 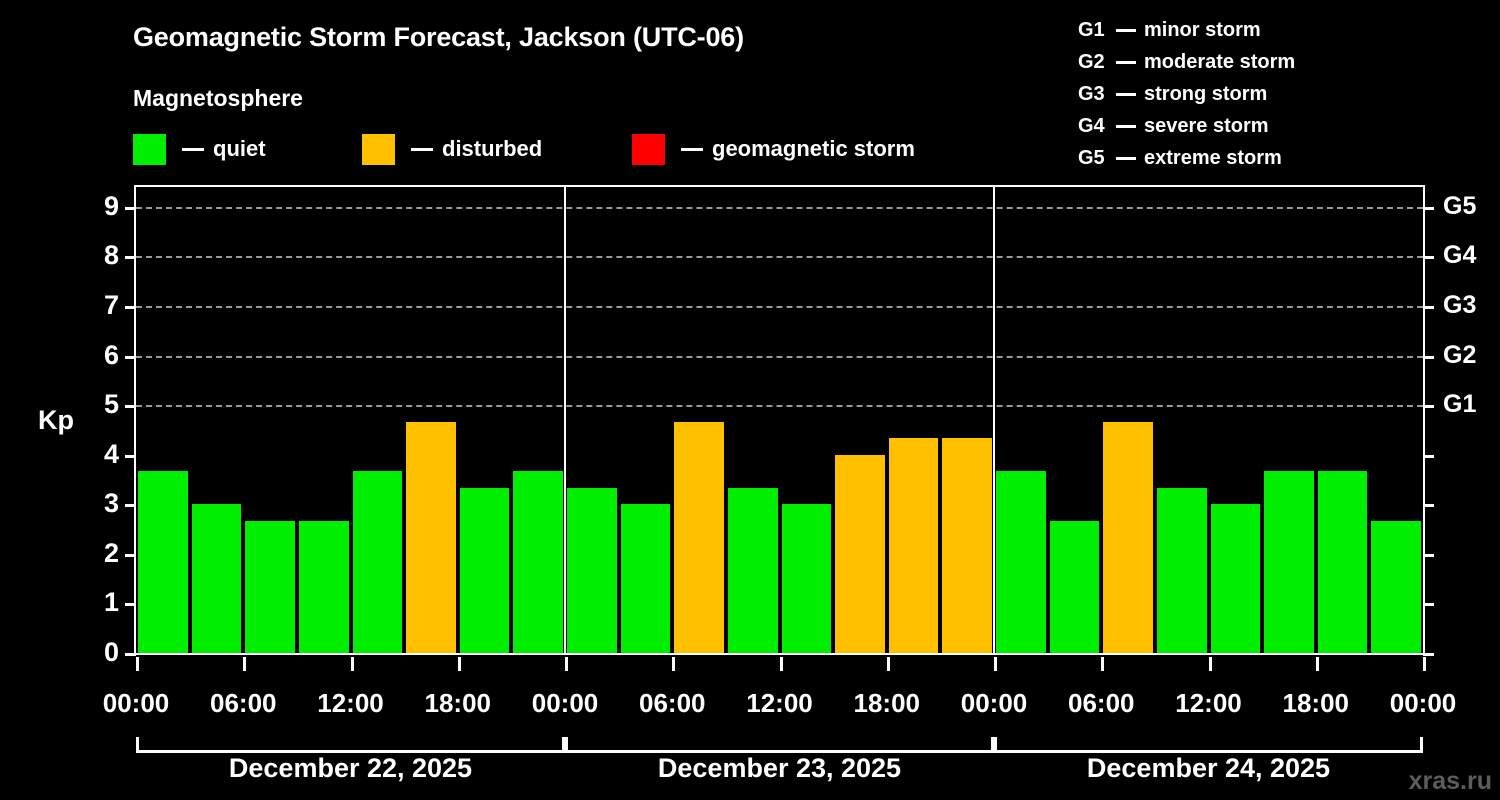 What do you see at coordinates (565, 703) in the screenshot?
I see `x-tick-label-4: 00:00` at bounding box center [565, 703].